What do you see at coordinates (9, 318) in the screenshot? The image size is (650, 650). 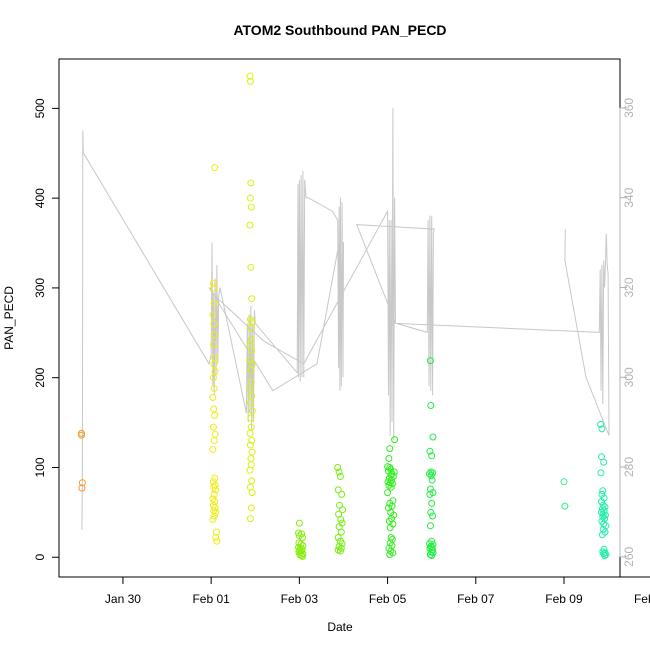 I see `y-axis-label: PAN_PECD` at bounding box center [9, 318].